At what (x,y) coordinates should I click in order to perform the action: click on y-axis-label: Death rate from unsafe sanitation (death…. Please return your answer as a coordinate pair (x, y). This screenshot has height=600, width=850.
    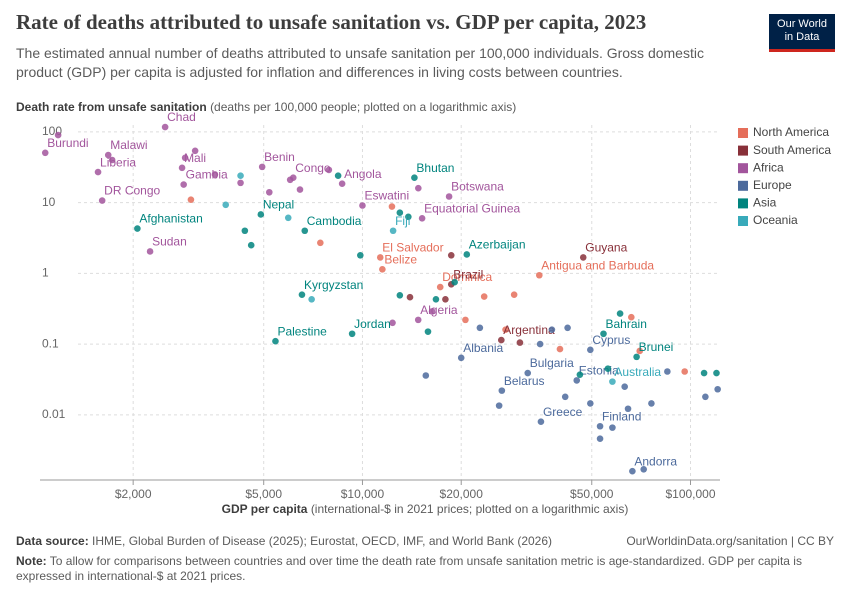
    Looking at the image, I should click on (266, 107).